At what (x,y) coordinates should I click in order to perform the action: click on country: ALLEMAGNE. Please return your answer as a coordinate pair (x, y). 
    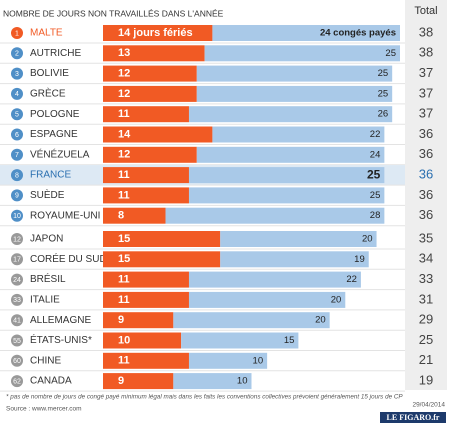
    Looking at the image, I should click on (60, 320).